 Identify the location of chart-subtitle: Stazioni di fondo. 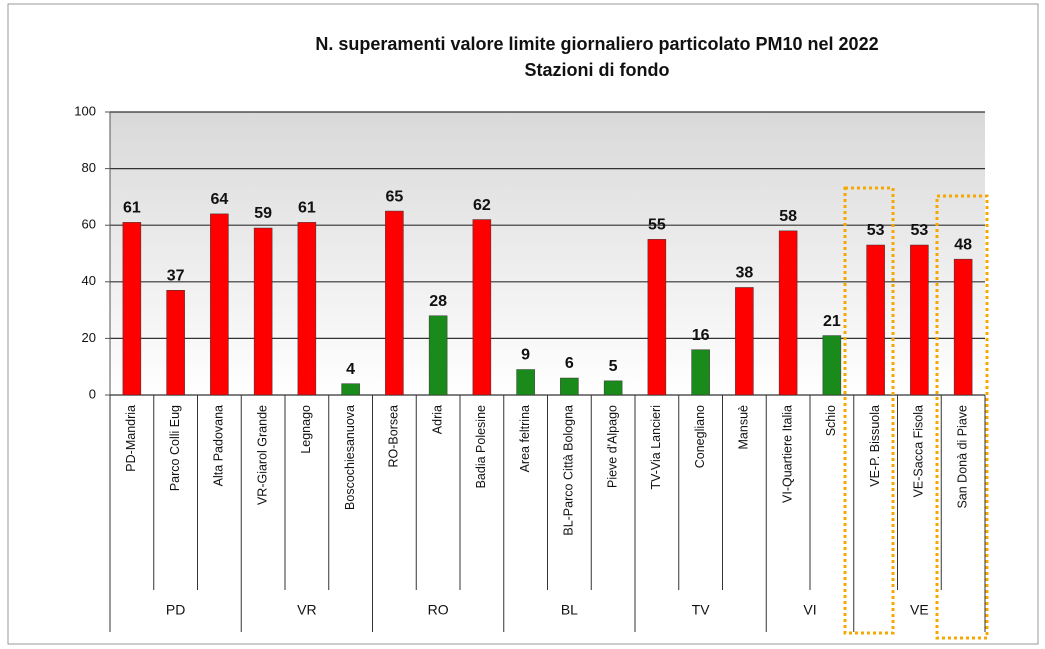
(597, 70).